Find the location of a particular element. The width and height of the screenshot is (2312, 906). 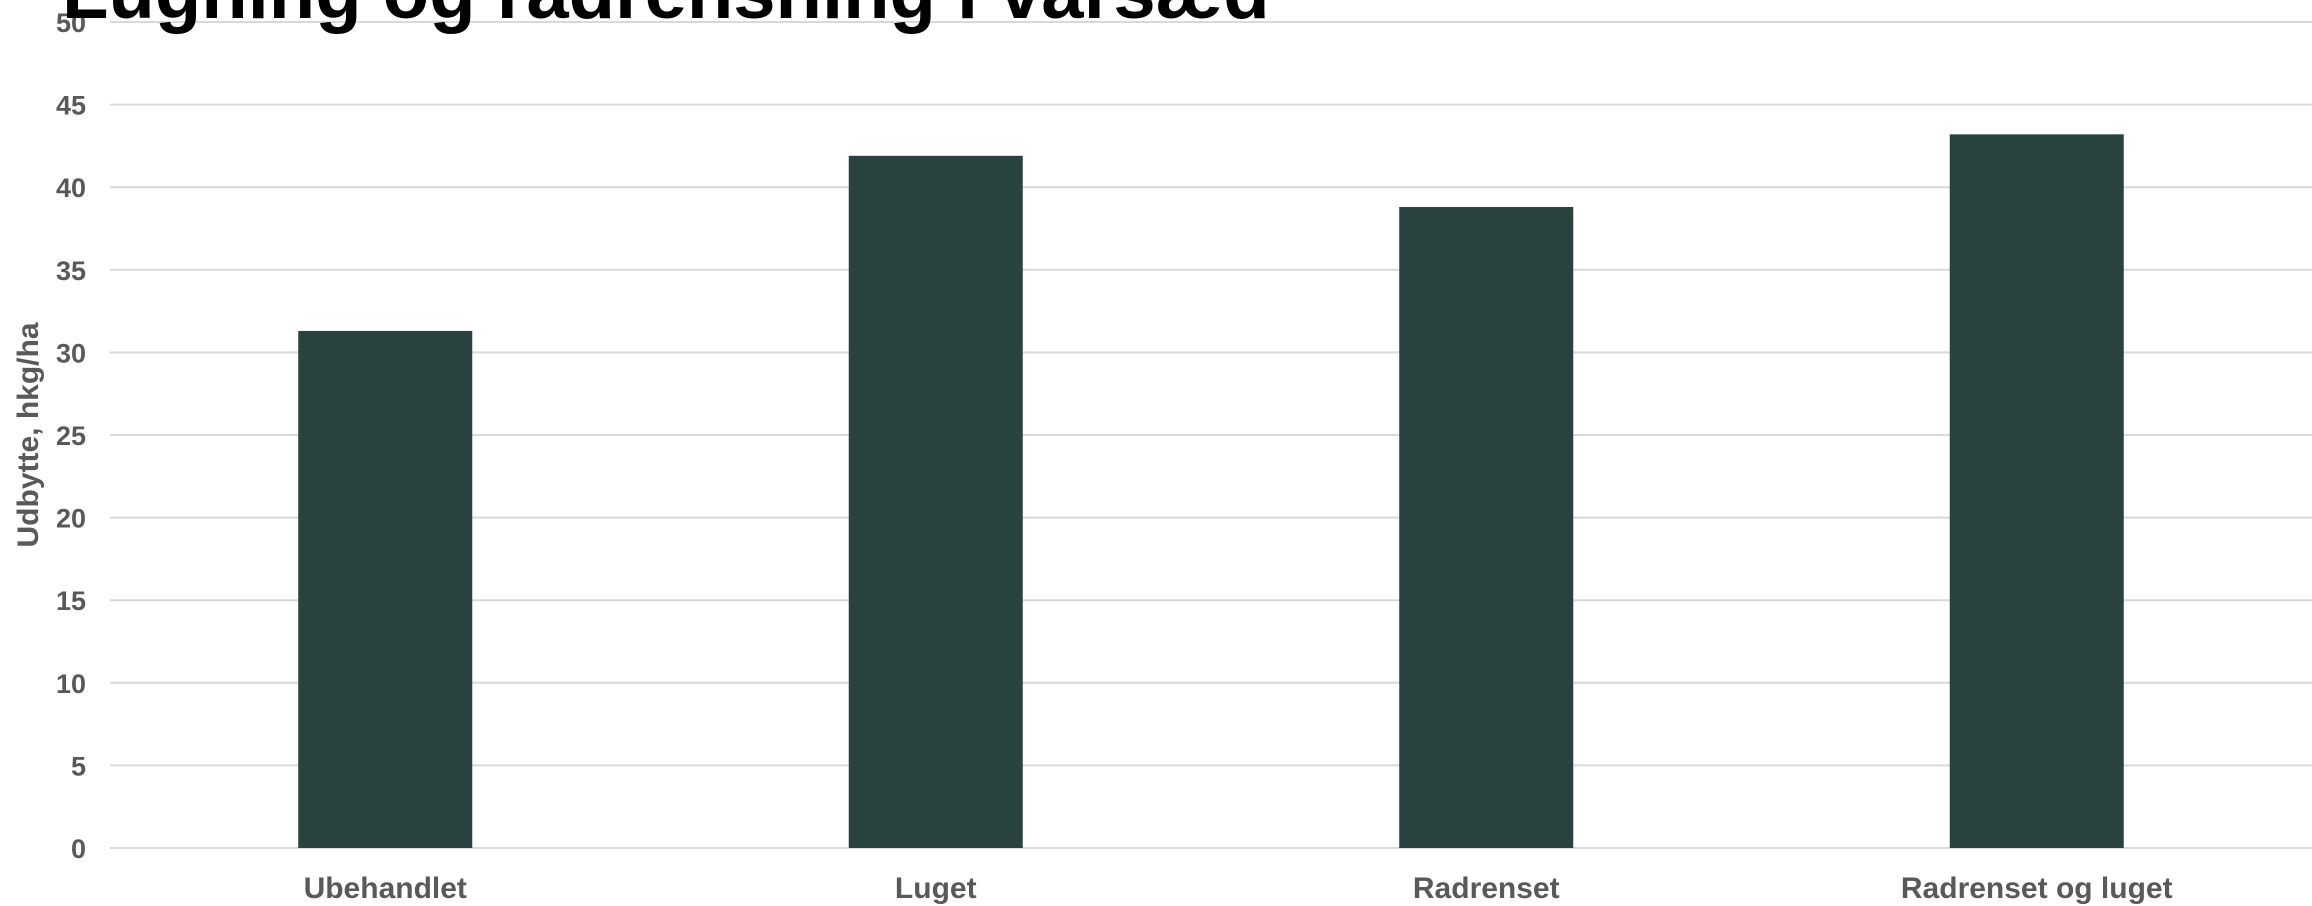

y-tick-label: 40 is located at coordinates (71, 188).